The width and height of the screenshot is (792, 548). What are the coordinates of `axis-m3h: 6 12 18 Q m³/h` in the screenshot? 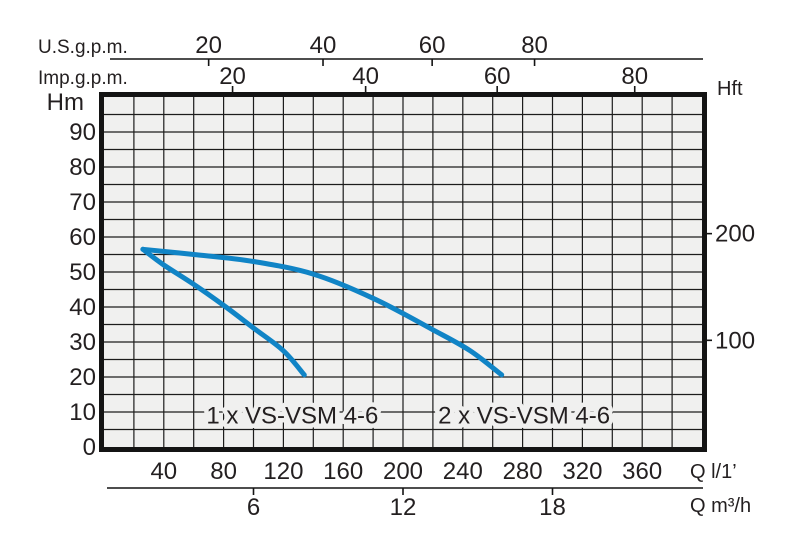 It's located at (429, 504).